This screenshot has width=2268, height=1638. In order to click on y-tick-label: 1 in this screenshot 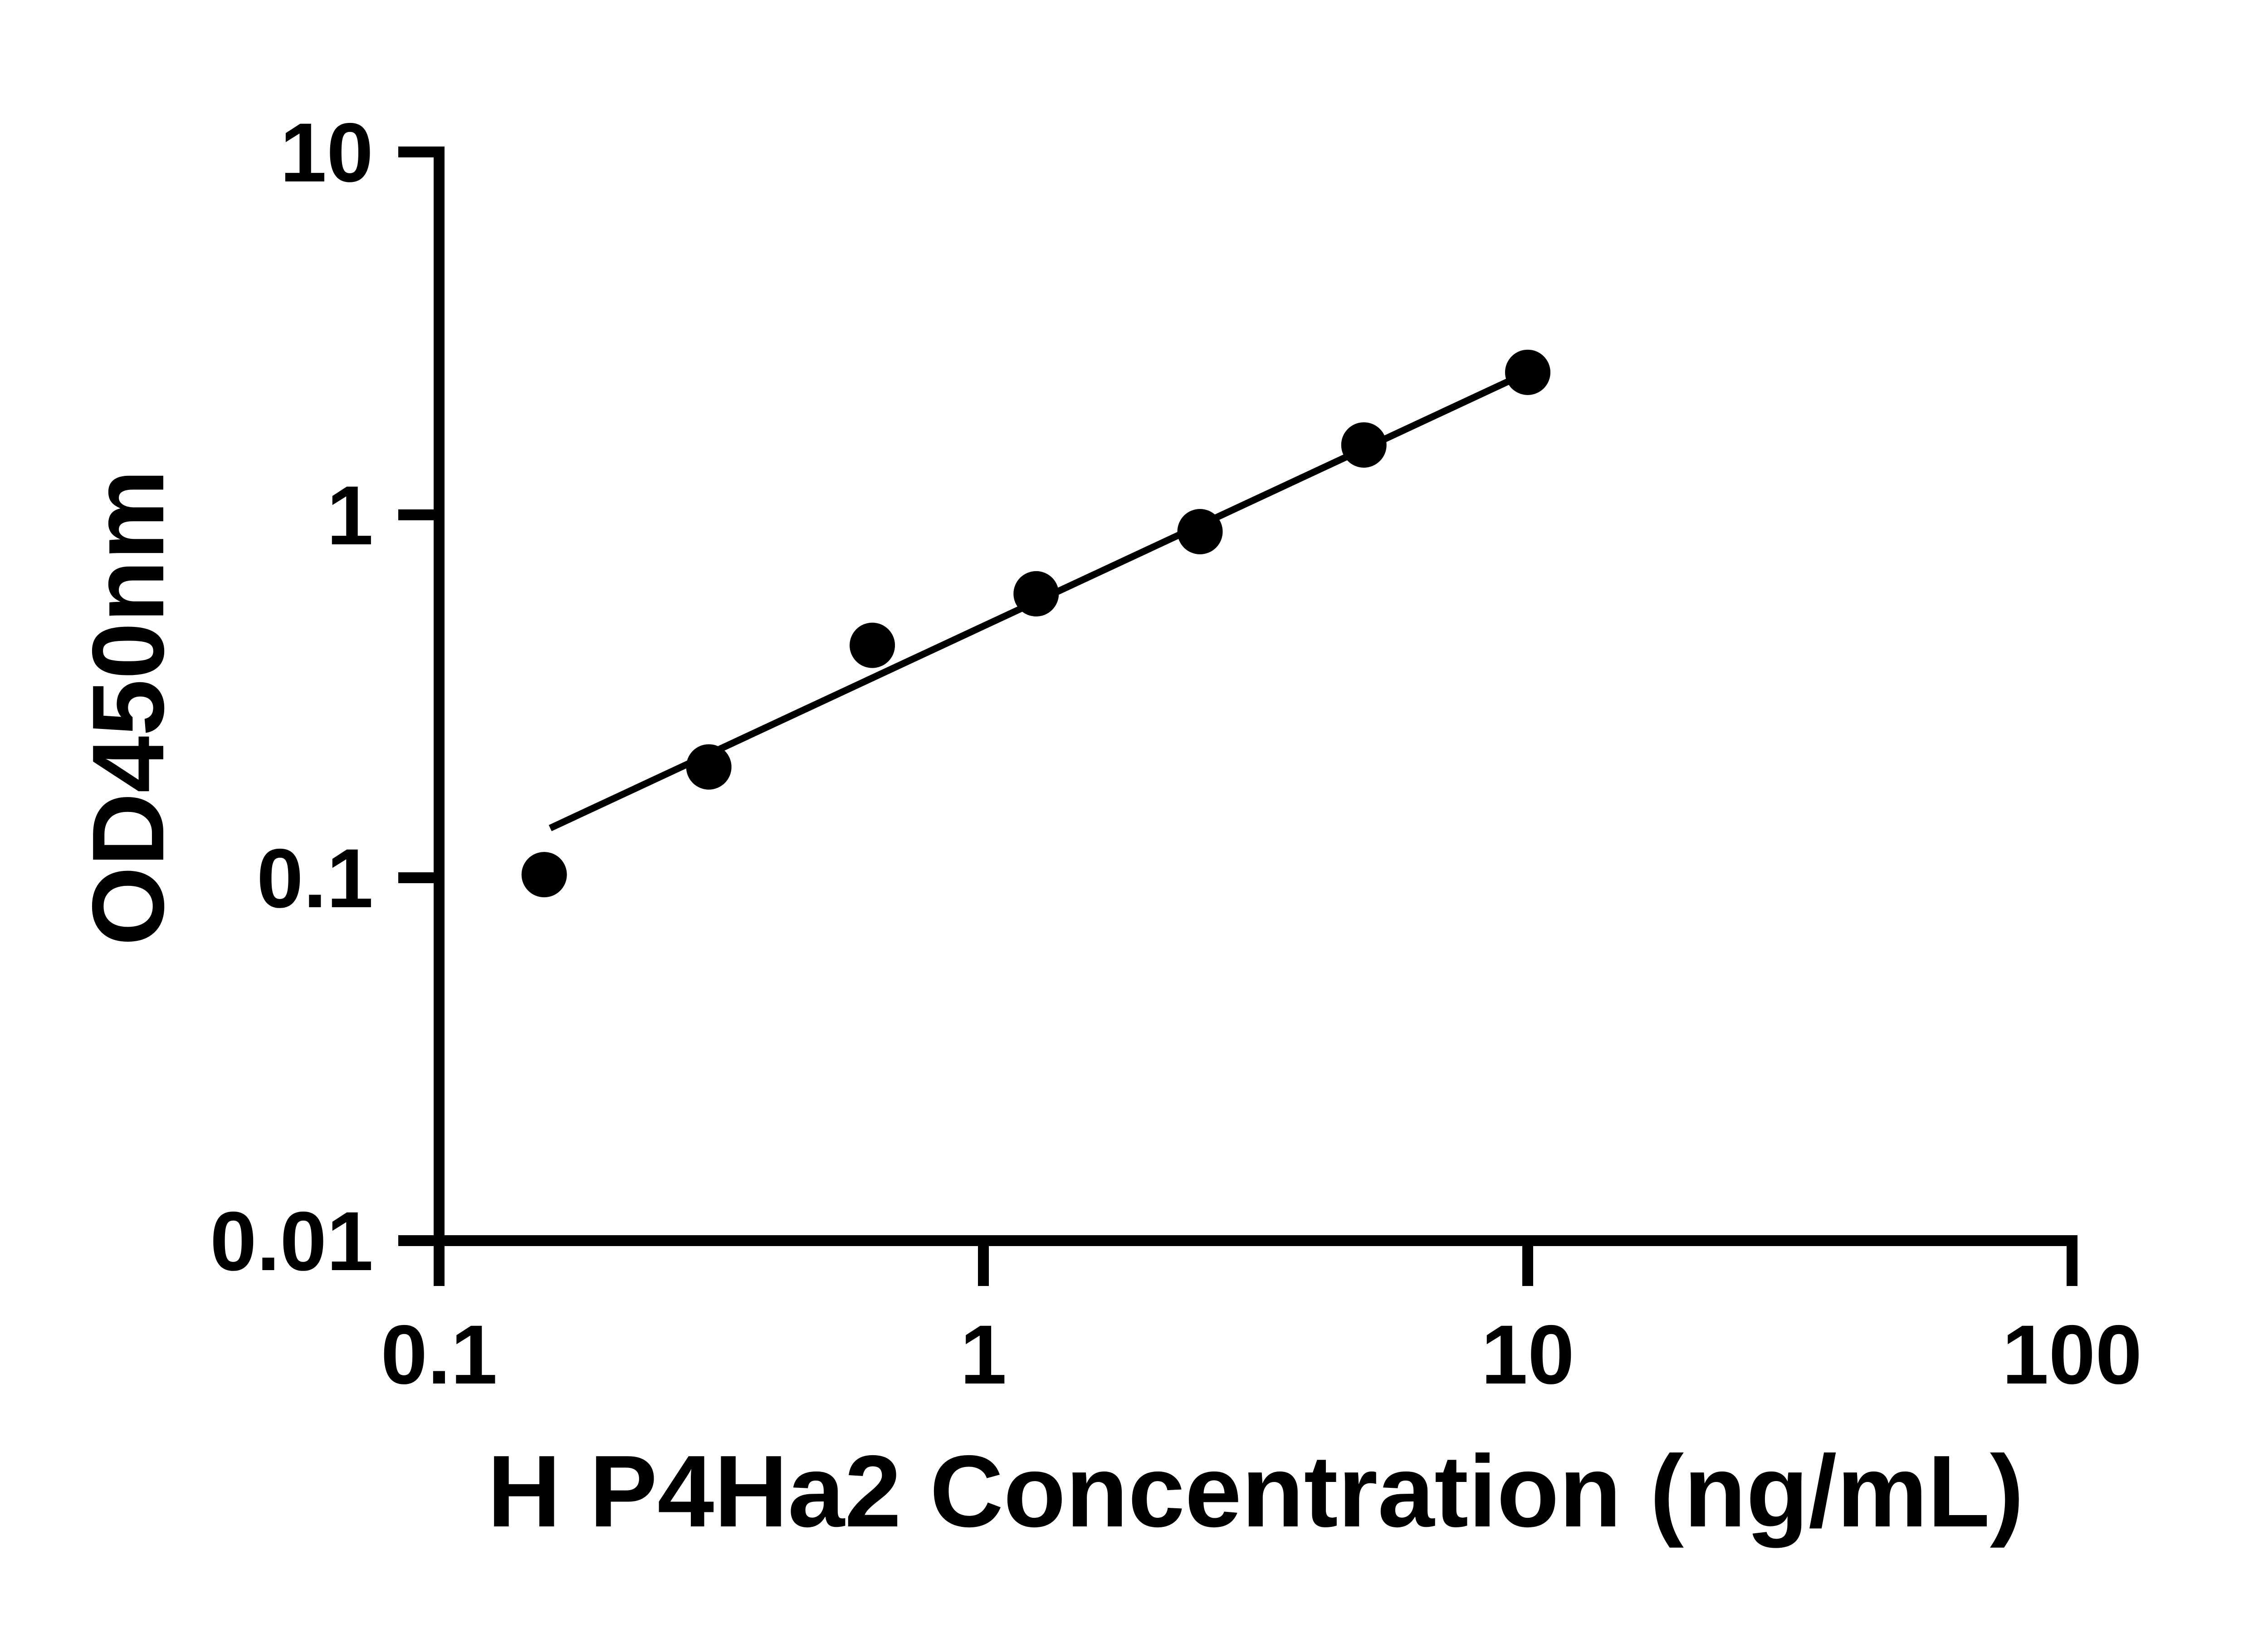, I will do `click(350, 515)`.